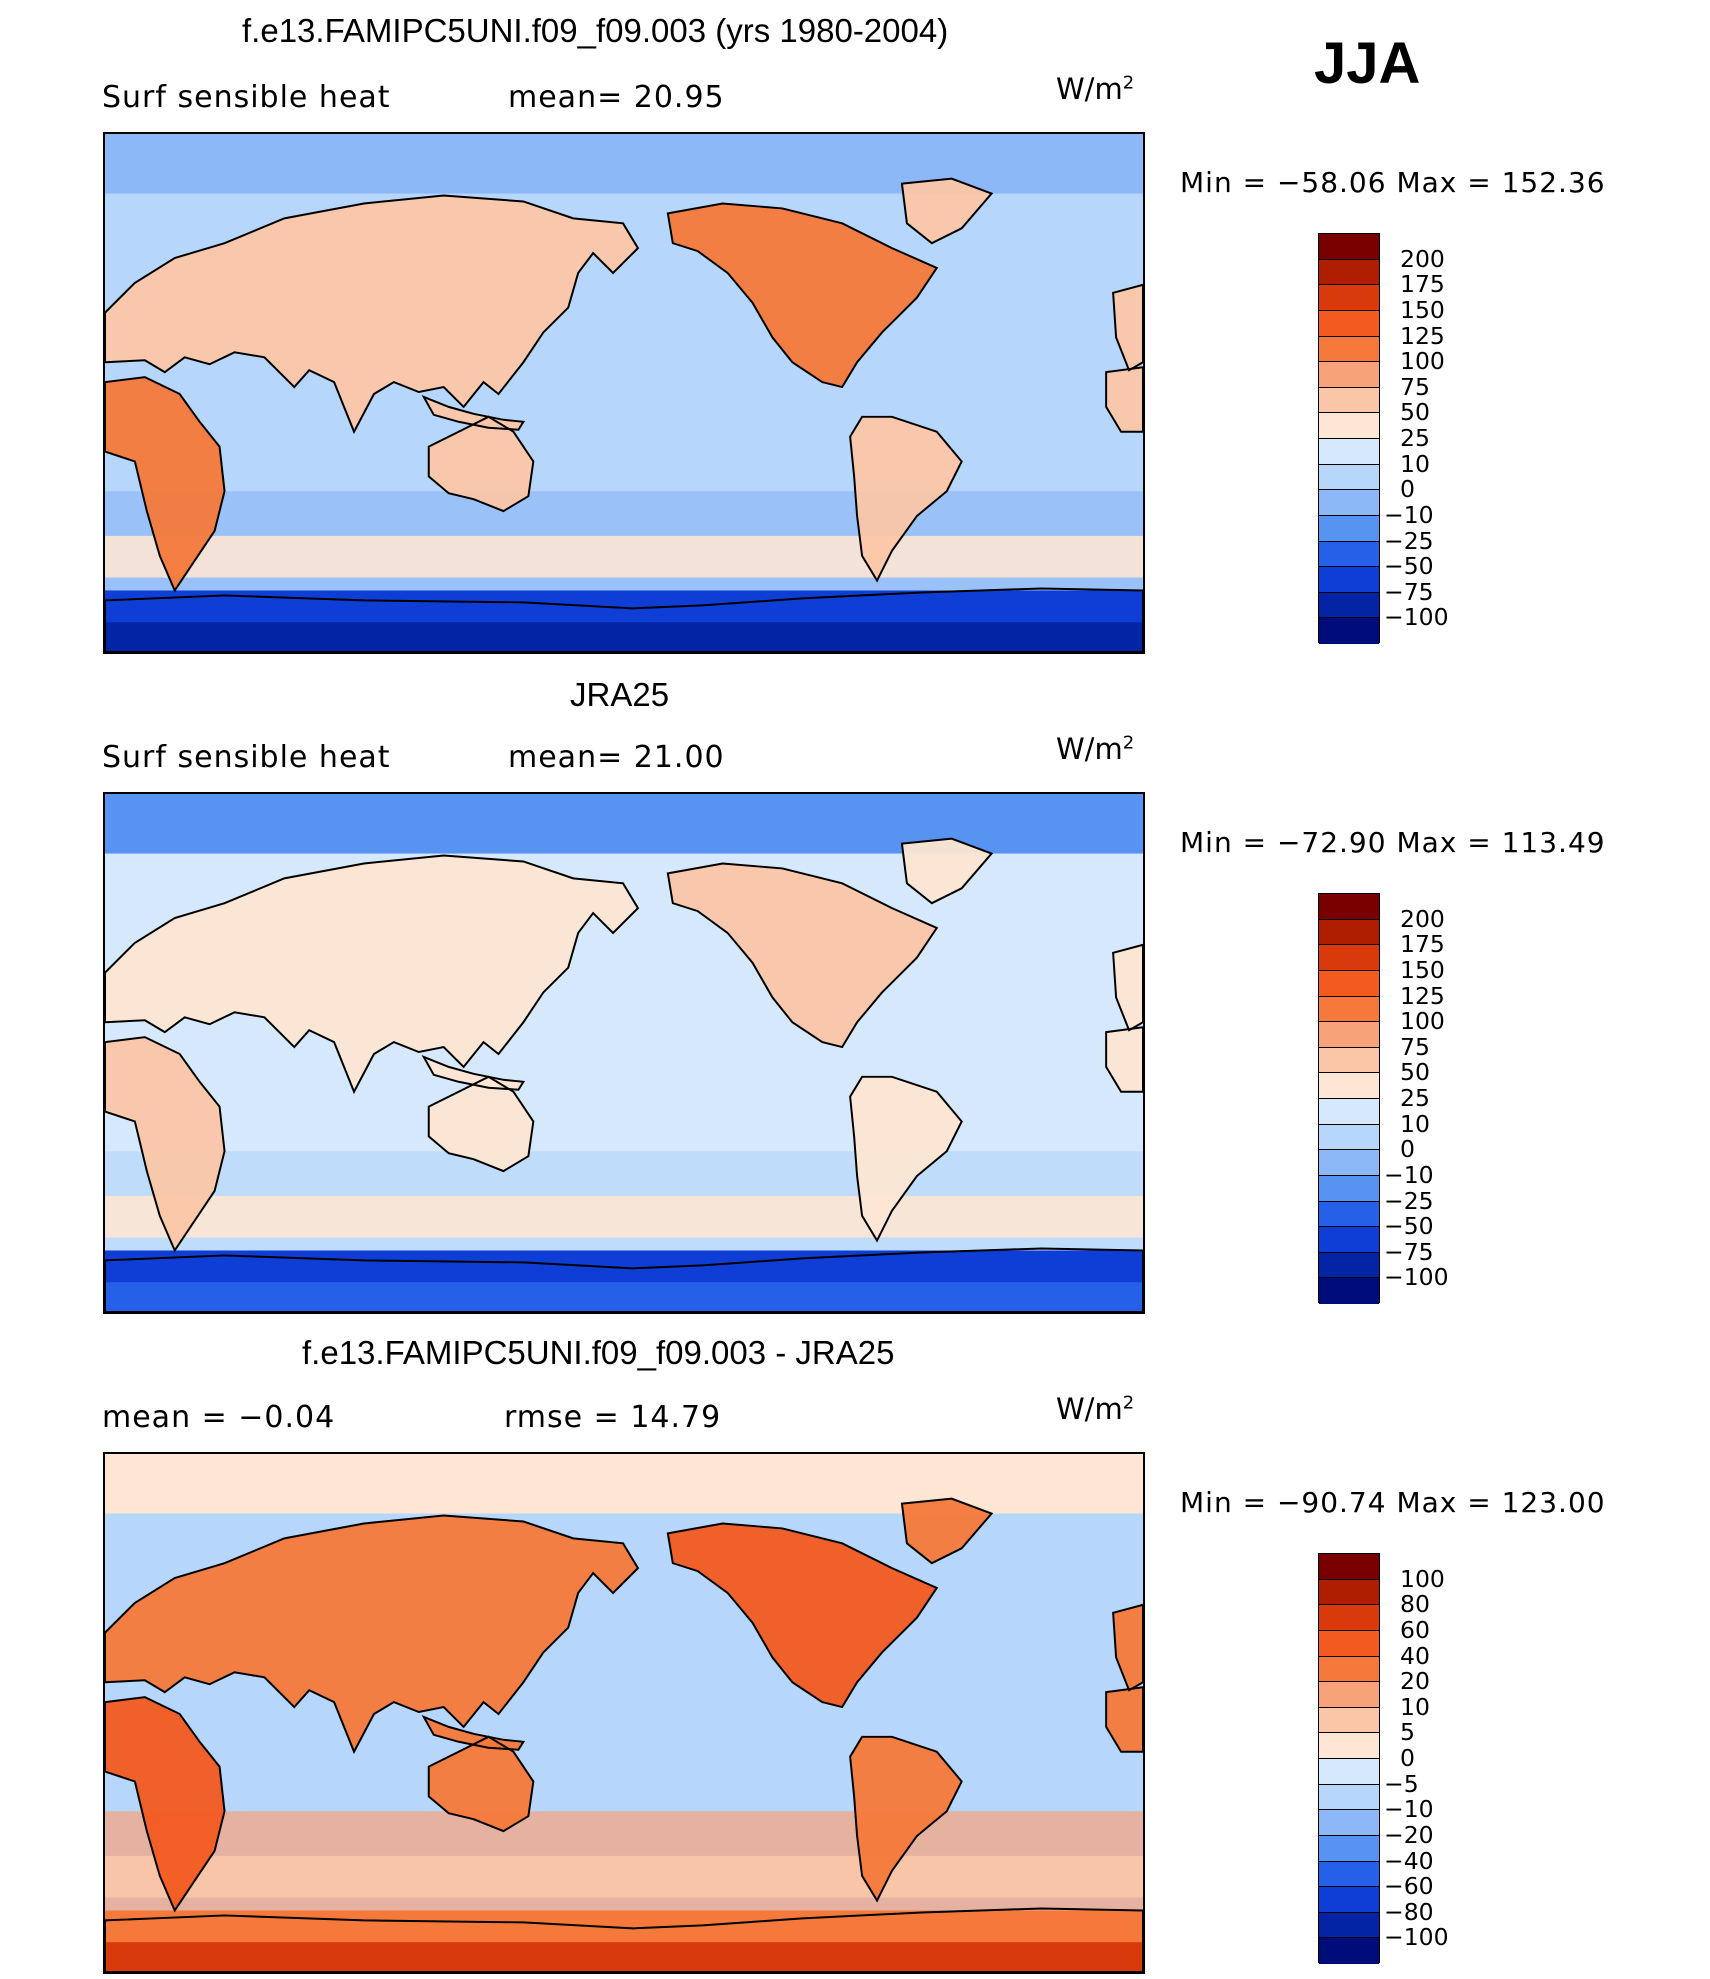 This screenshot has width=1710, height=1979. What do you see at coordinates (616, 97) in the screenshot?
I see `panel-1-mean-label: mean= 20.95` at bounding box center [616, 97].